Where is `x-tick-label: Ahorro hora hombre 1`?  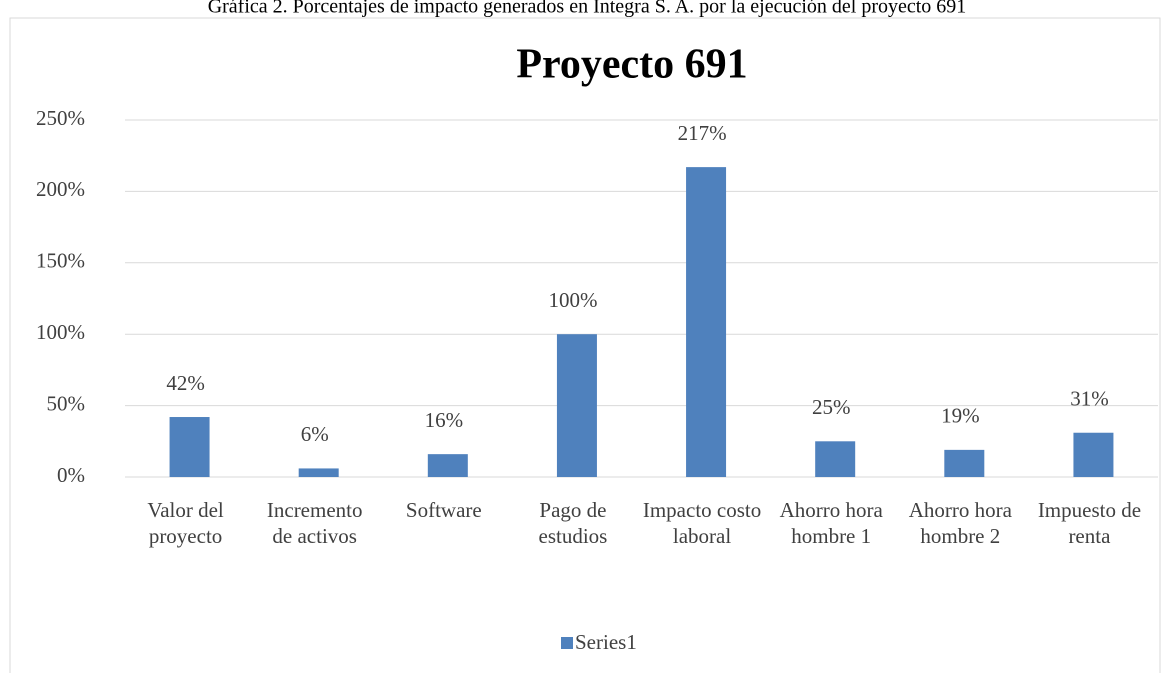
x-tick-label: Ahorro hora hombre 1 is located at coordinates (831, 523).